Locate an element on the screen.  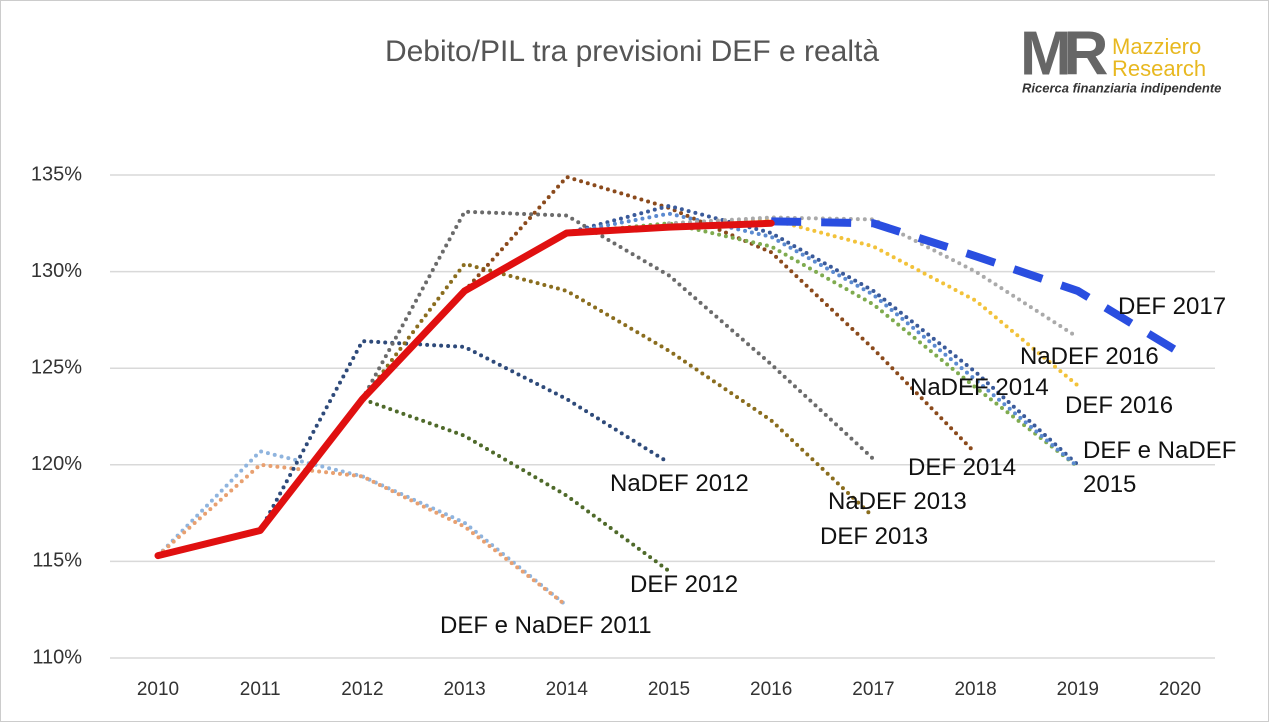
logo-name: Research is located at coordinates (1159, 68).